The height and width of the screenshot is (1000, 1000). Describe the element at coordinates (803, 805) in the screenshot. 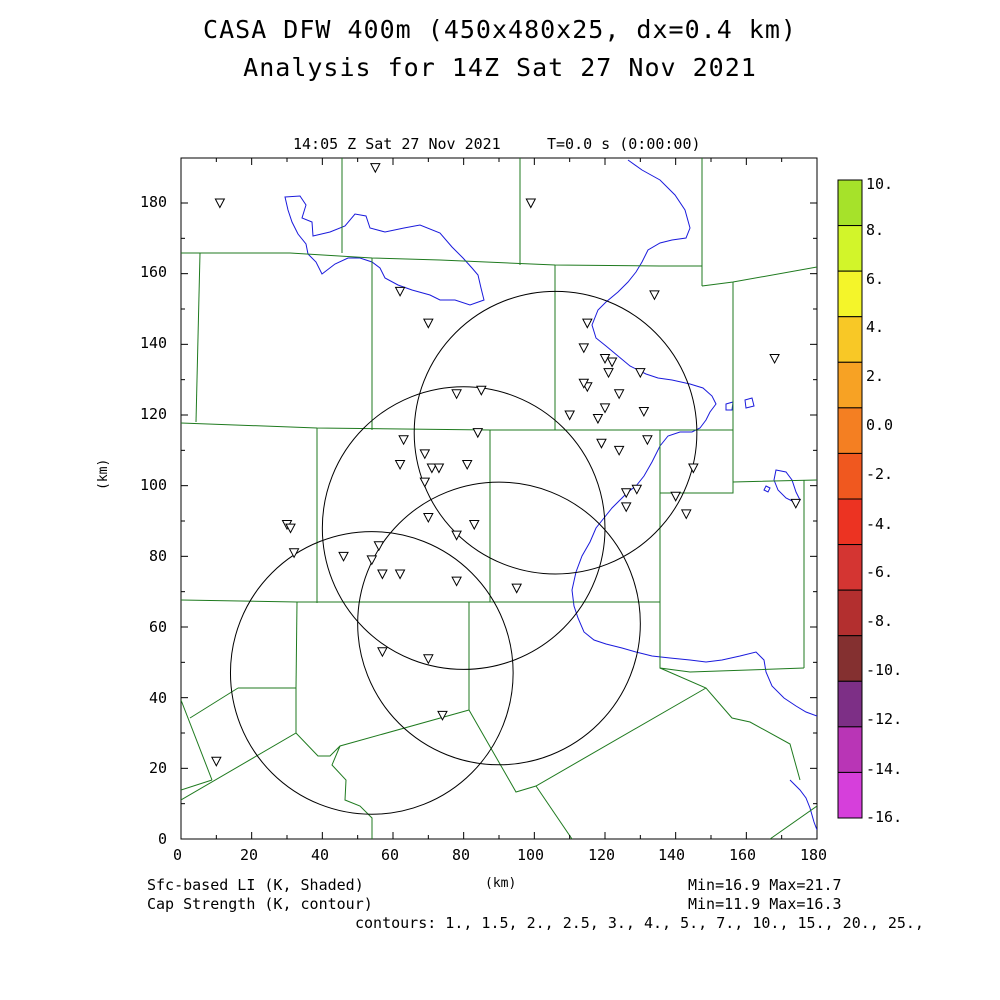

I see `river-southeast` at that location.